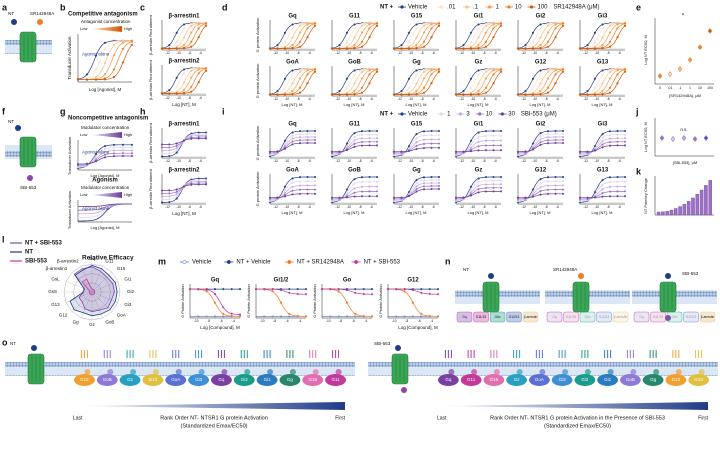 The image size is (720, 473). What do you see at coordinates (683, 17) in the screenshot?
I see `label: *` at bounding box center [683, 17].